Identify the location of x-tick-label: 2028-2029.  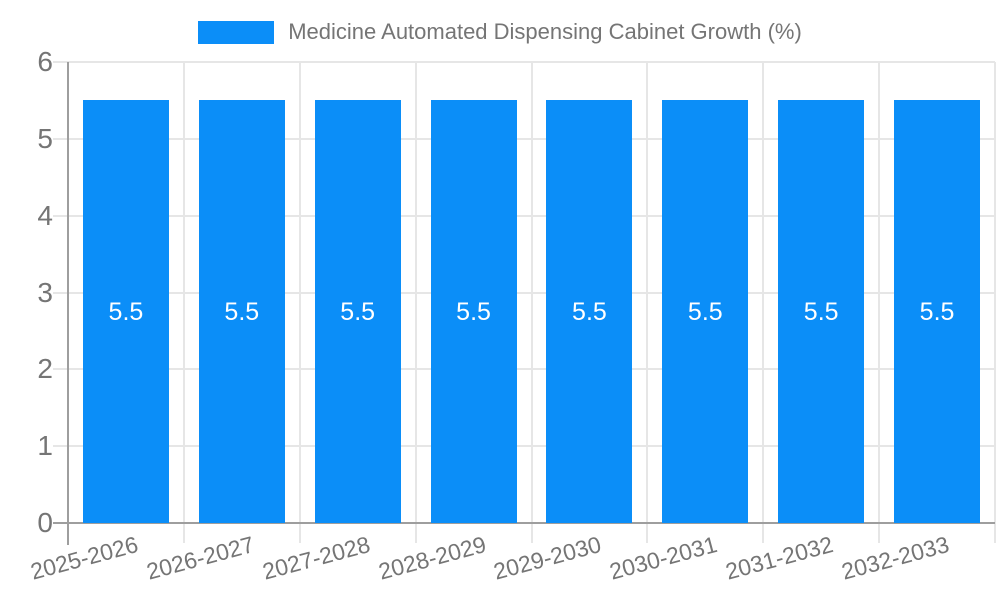
(432, 558).